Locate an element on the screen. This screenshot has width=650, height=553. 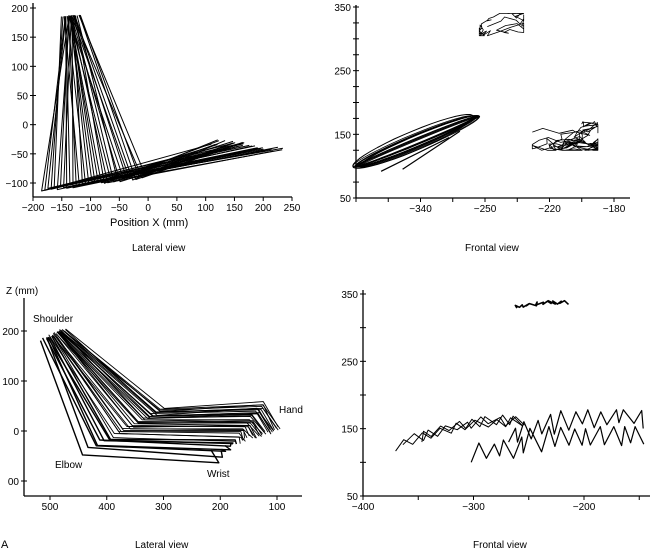
x-tick-label: 400 is located at coordinates (106, 507).